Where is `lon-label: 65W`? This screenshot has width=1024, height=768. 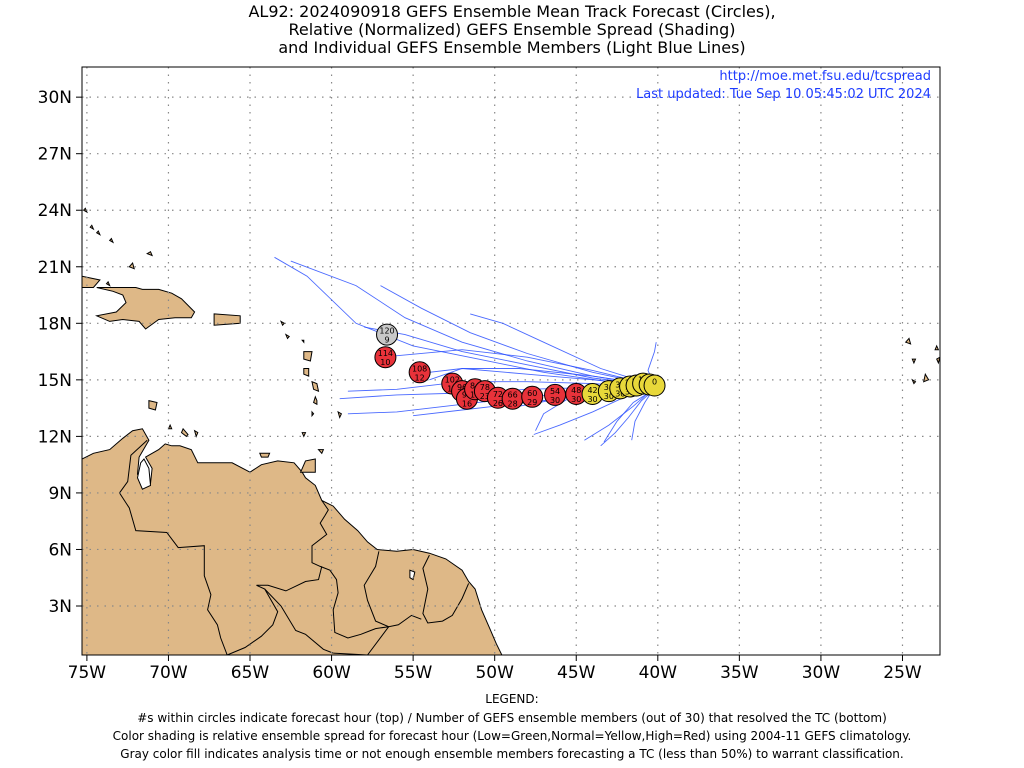 lon-label: 65W is located at coordinates (250, 673).